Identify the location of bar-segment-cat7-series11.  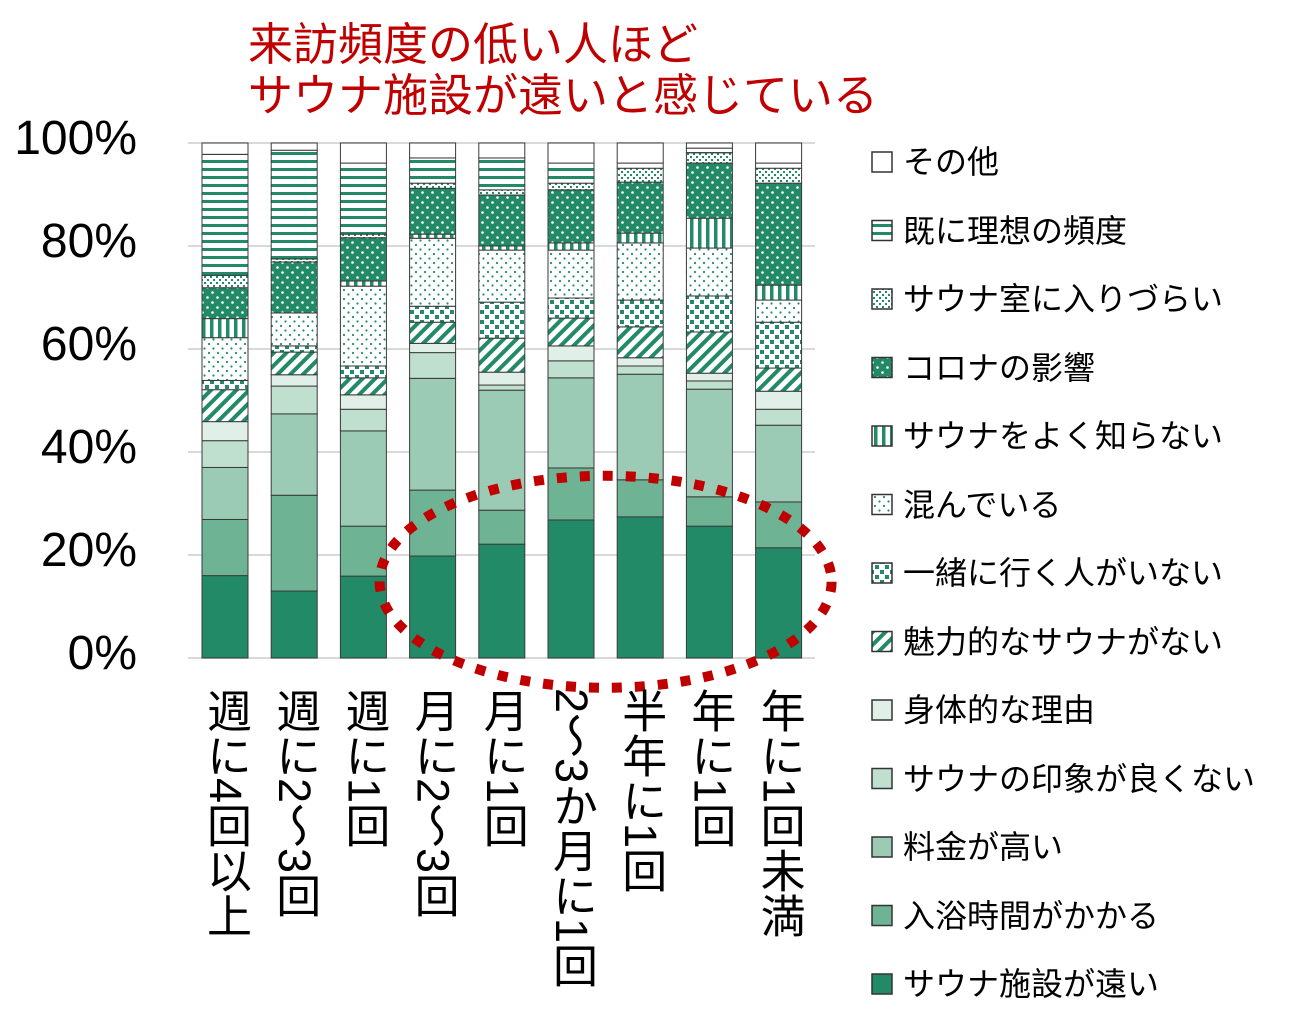
(640, 175).